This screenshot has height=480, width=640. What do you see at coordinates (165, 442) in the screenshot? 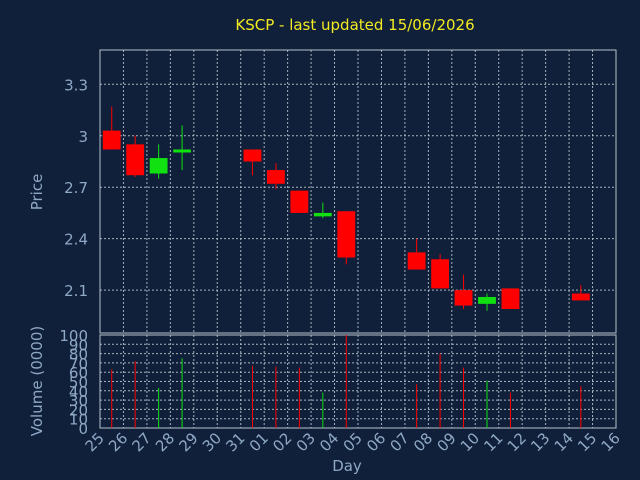
I see `x-tick-label: 28` at bounding box center [165, 442].